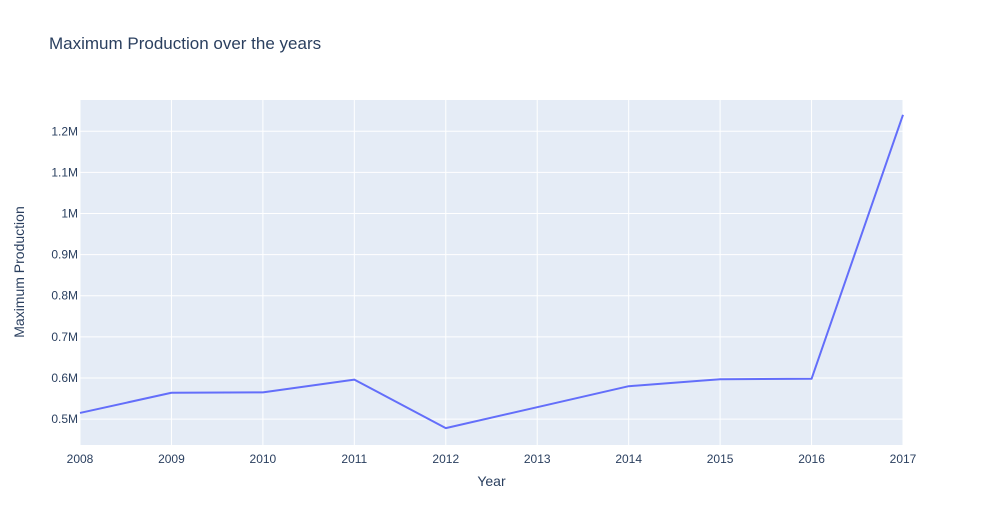 The height and width of the screenshot is (525, 983). What do you see at coordinates (64, 255) in the screenshot?
I see `y-tick-label: 0.9M` at bounding box center [64, 255].